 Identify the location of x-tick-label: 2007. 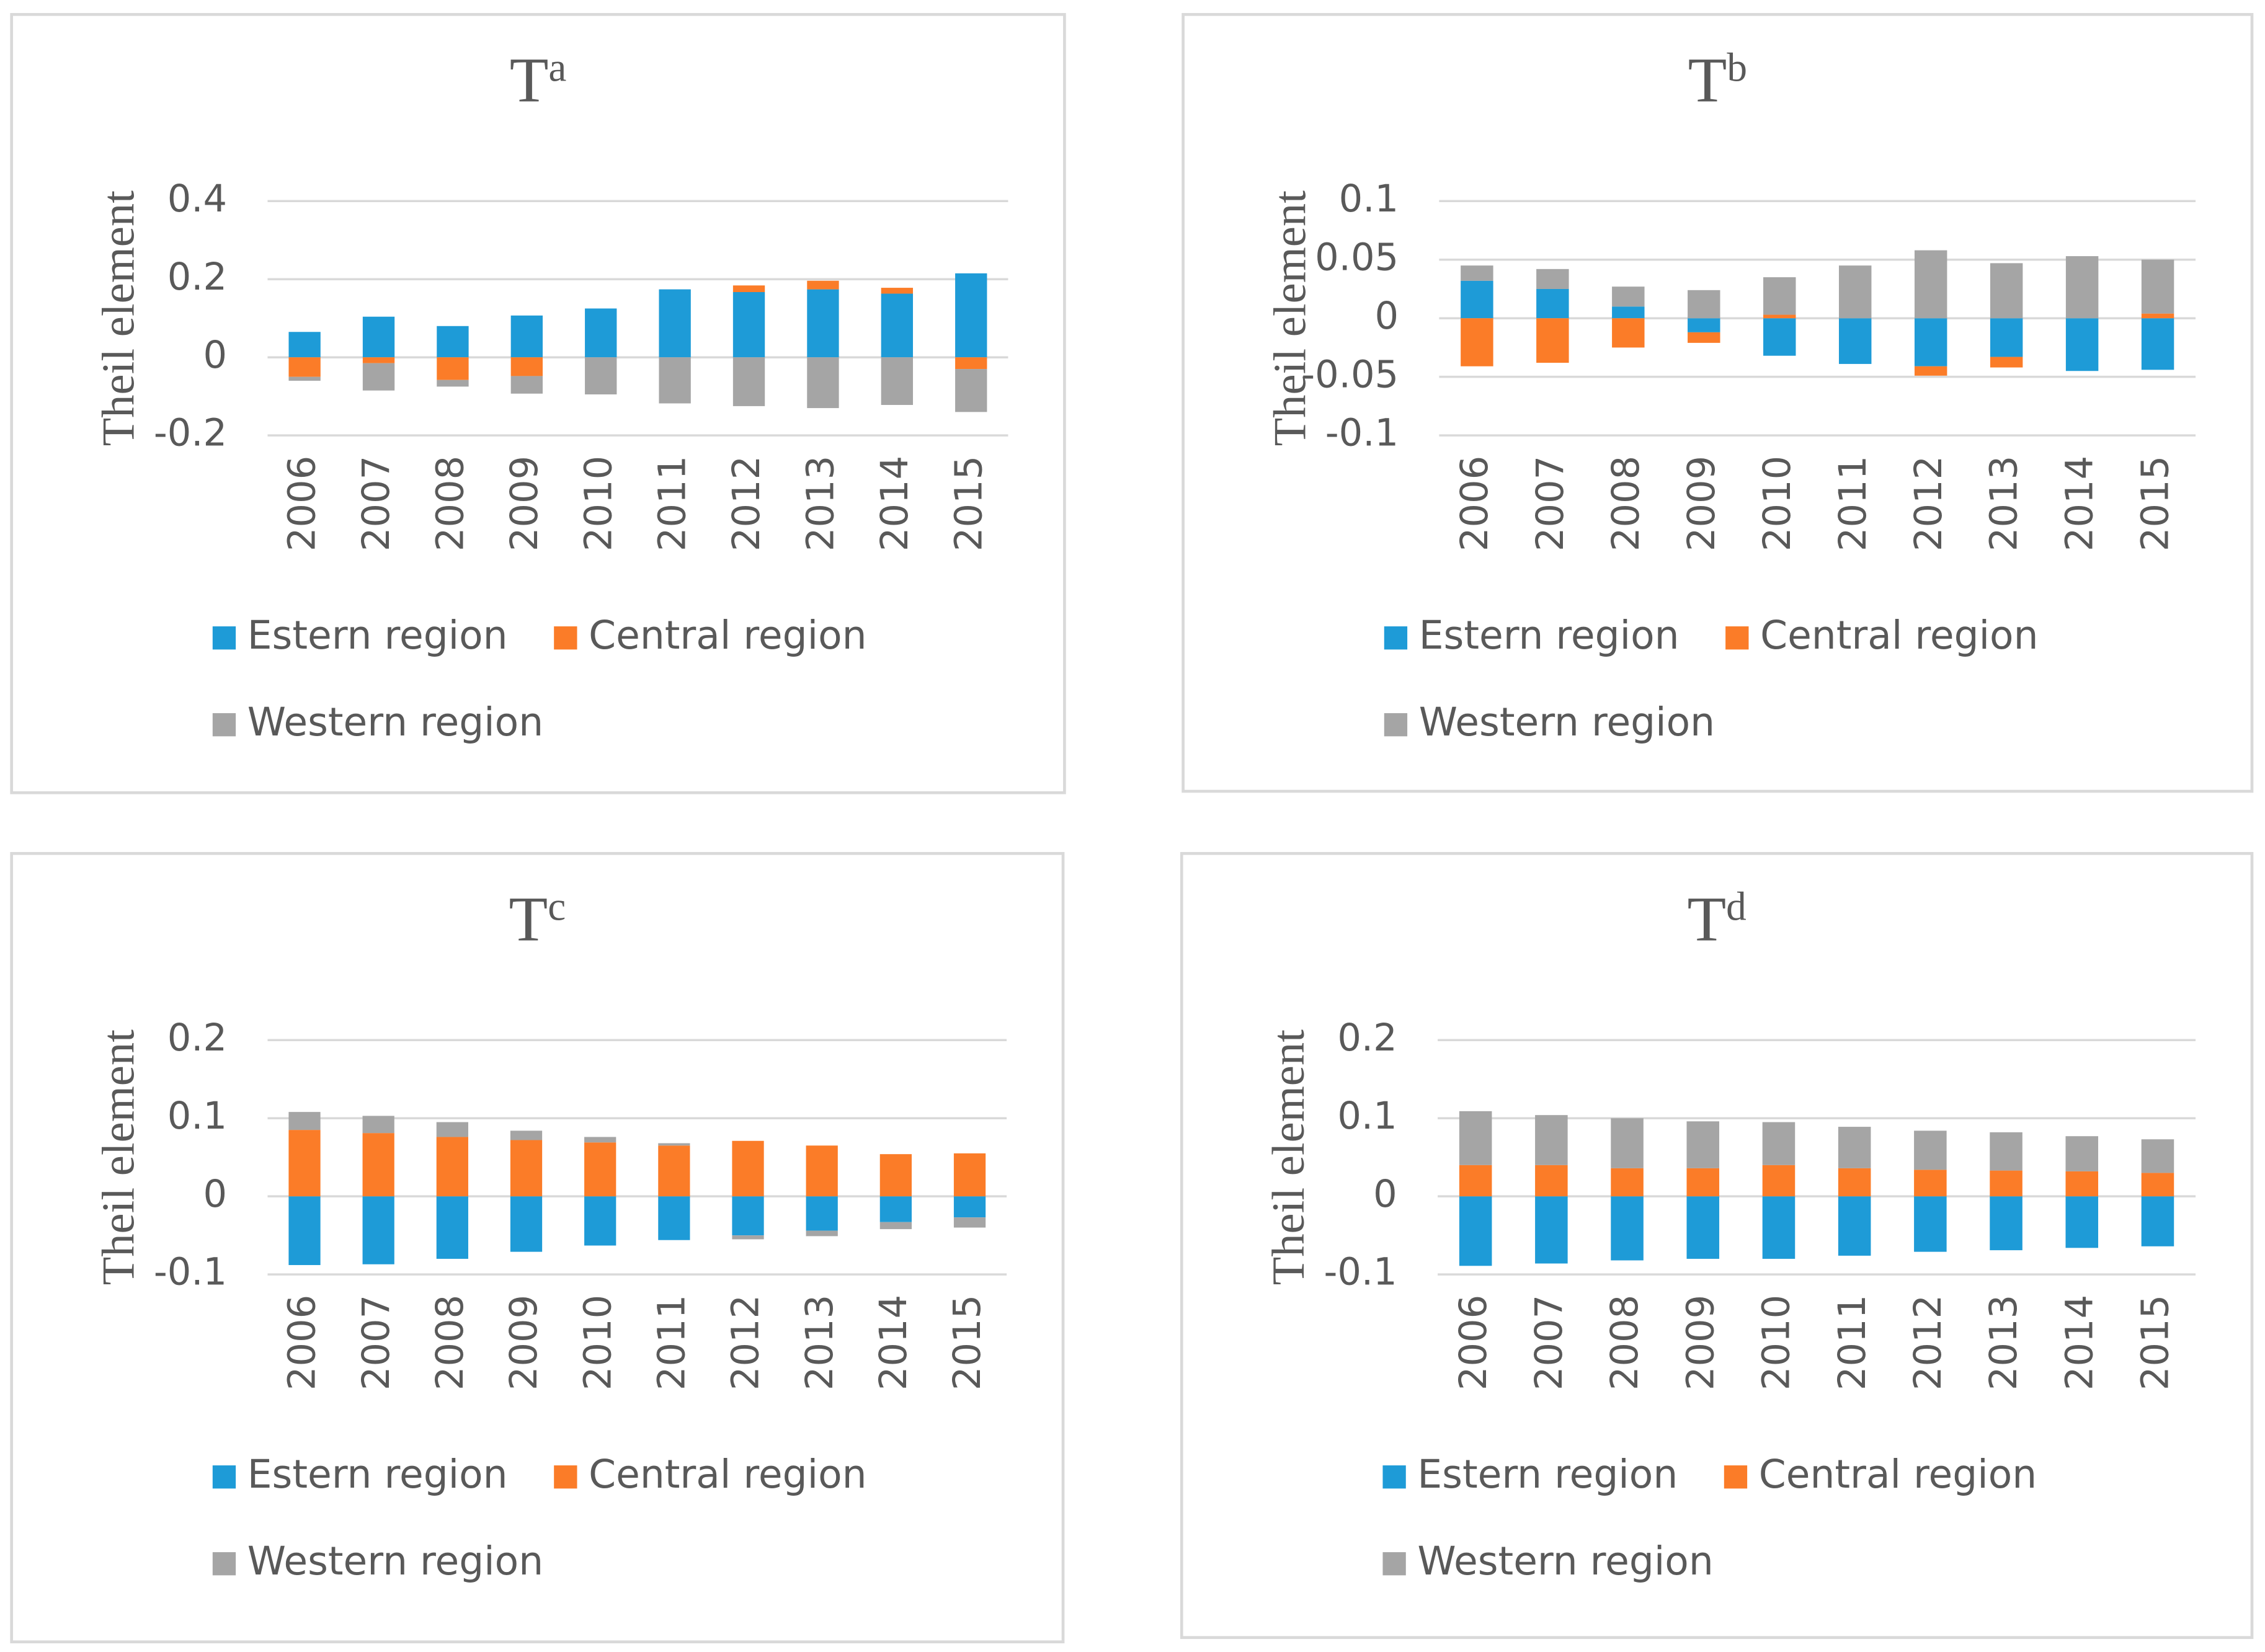
(376, 503).